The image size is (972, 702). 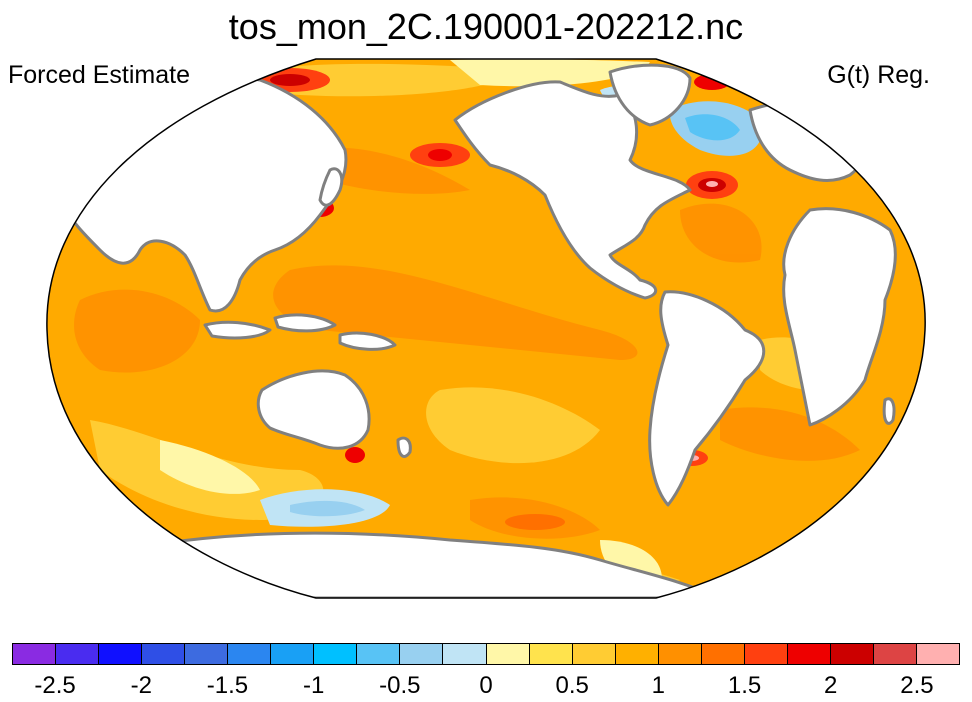 What do you see at coordinates (486, 26) in the screenshot?
I see `plot-title: tos_mon_2C.190001-202212.nc` at bounding box center [486, 26].